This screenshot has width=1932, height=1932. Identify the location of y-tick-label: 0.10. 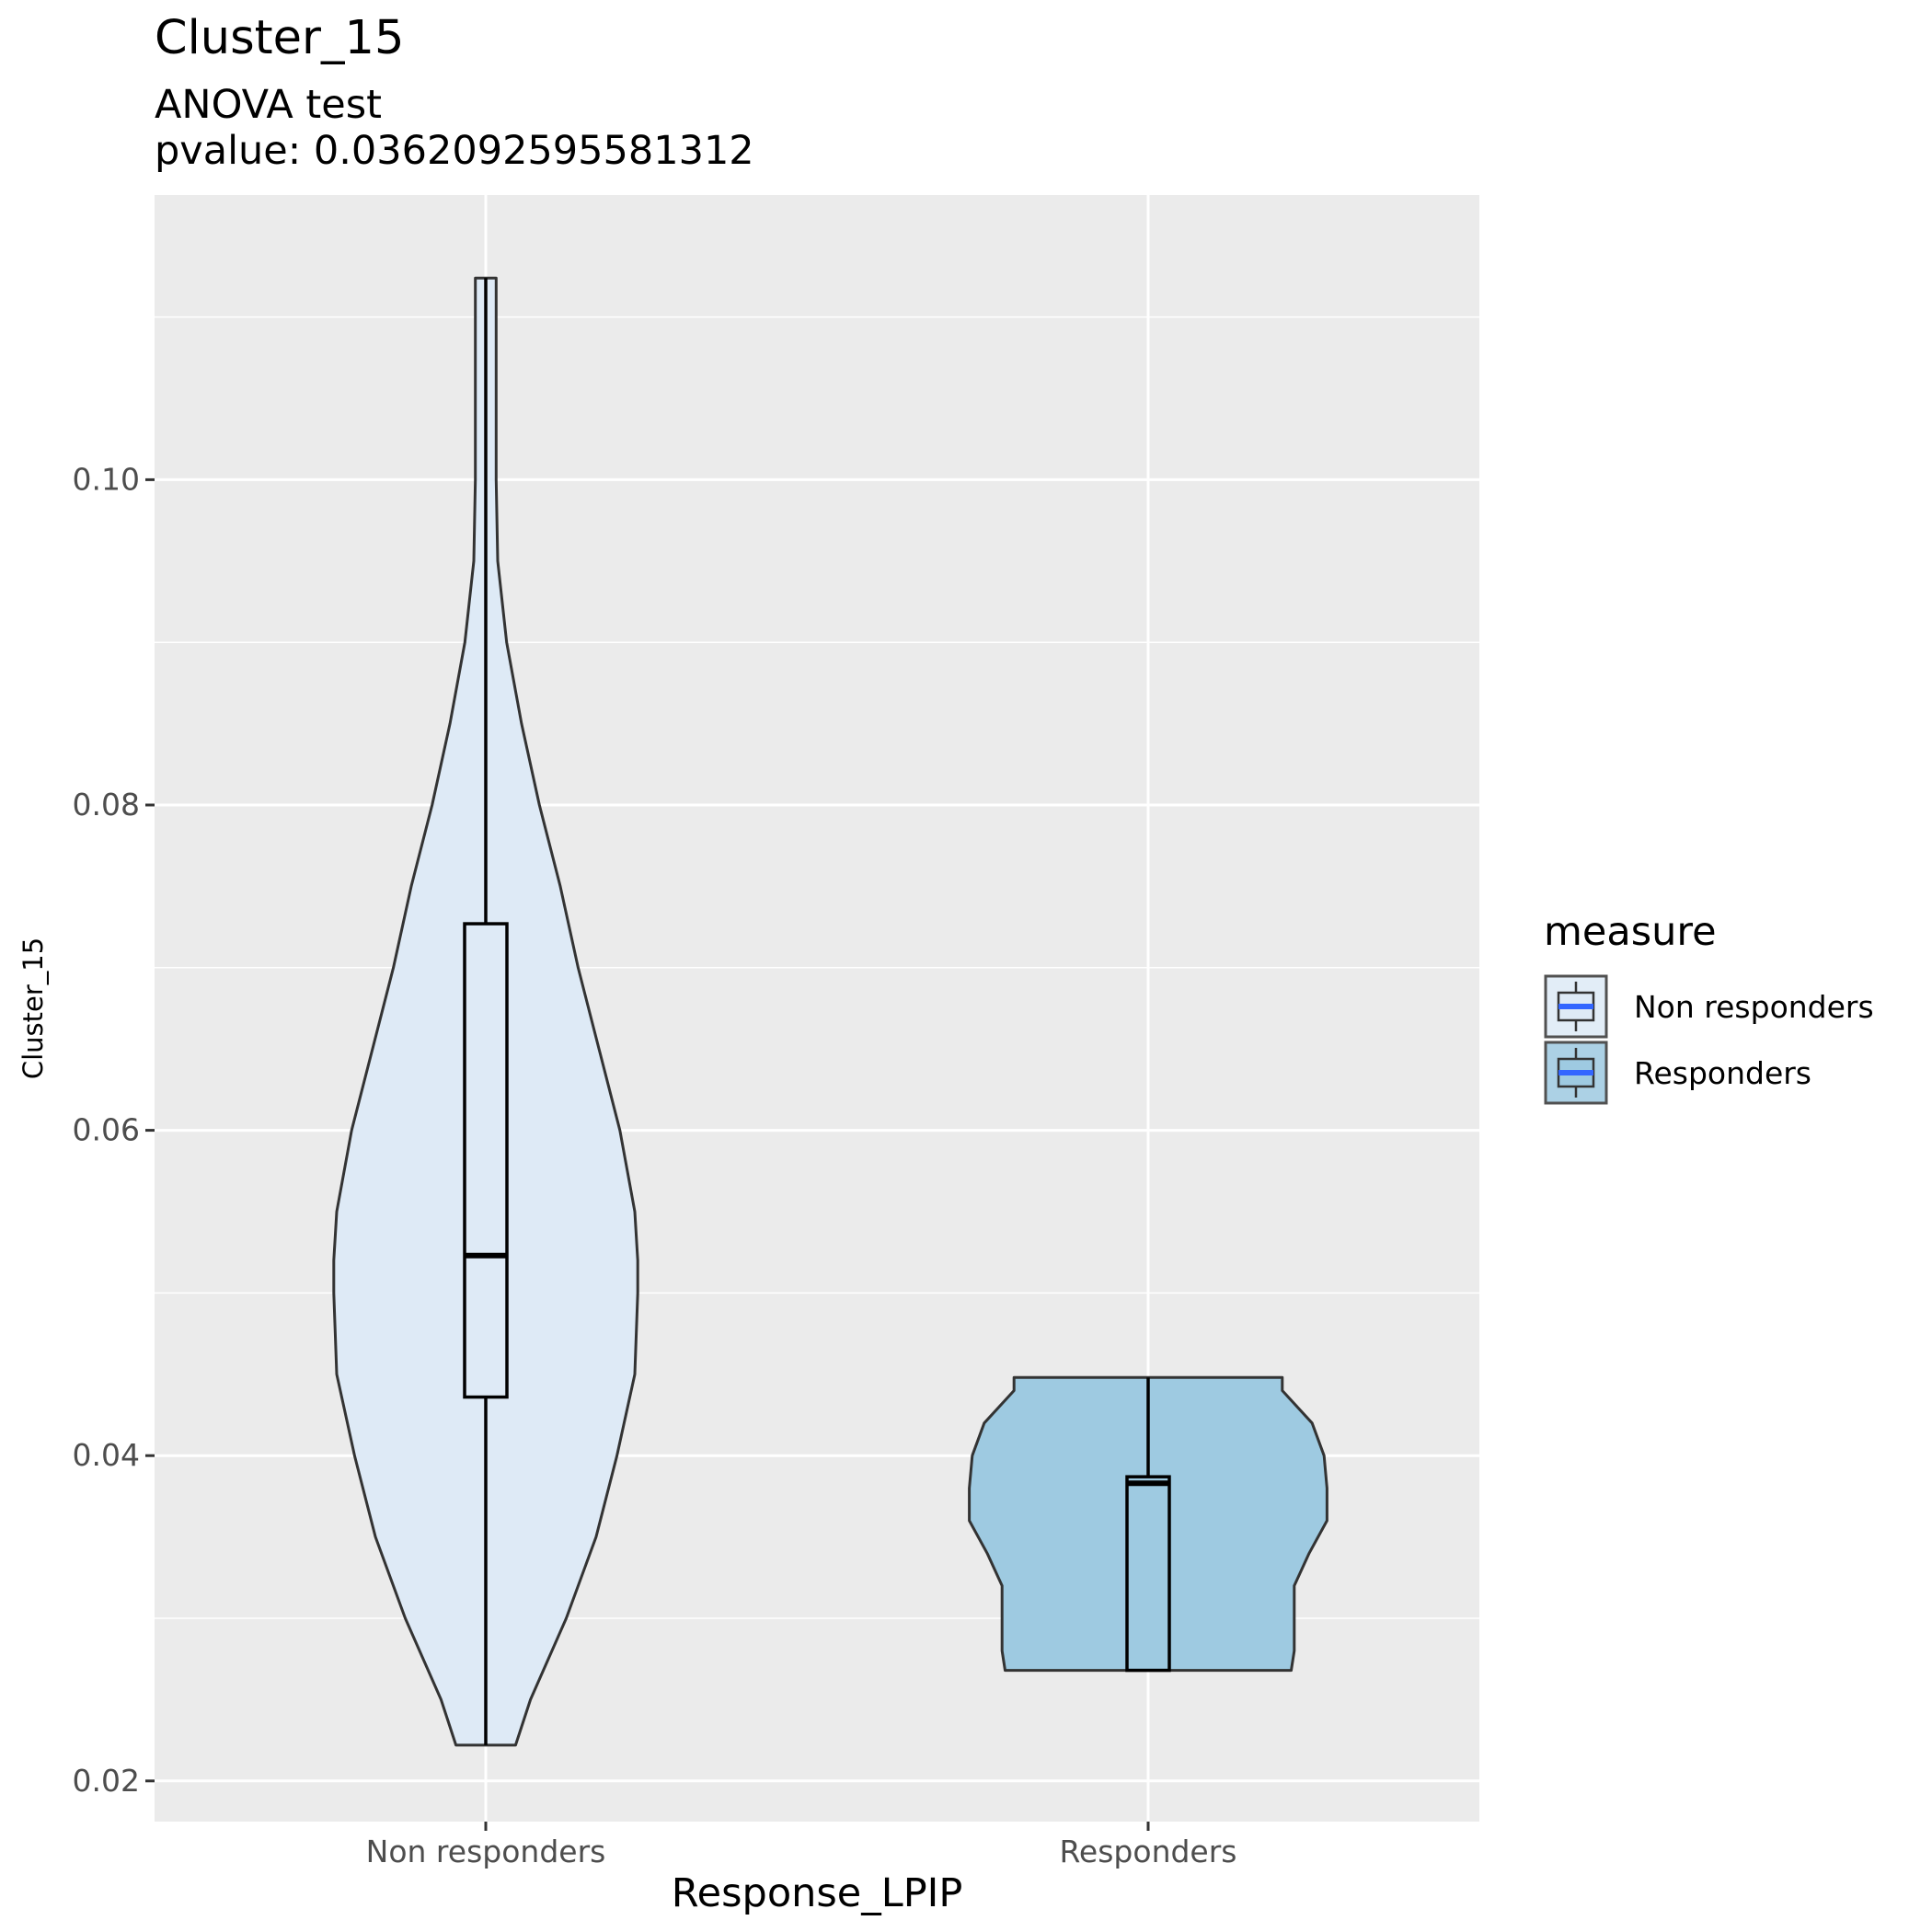
(106, 479).